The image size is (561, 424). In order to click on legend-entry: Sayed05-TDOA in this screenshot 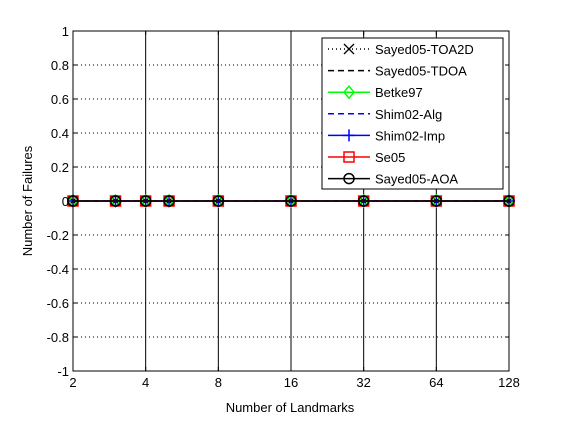, I will do `click(397, 71)`.